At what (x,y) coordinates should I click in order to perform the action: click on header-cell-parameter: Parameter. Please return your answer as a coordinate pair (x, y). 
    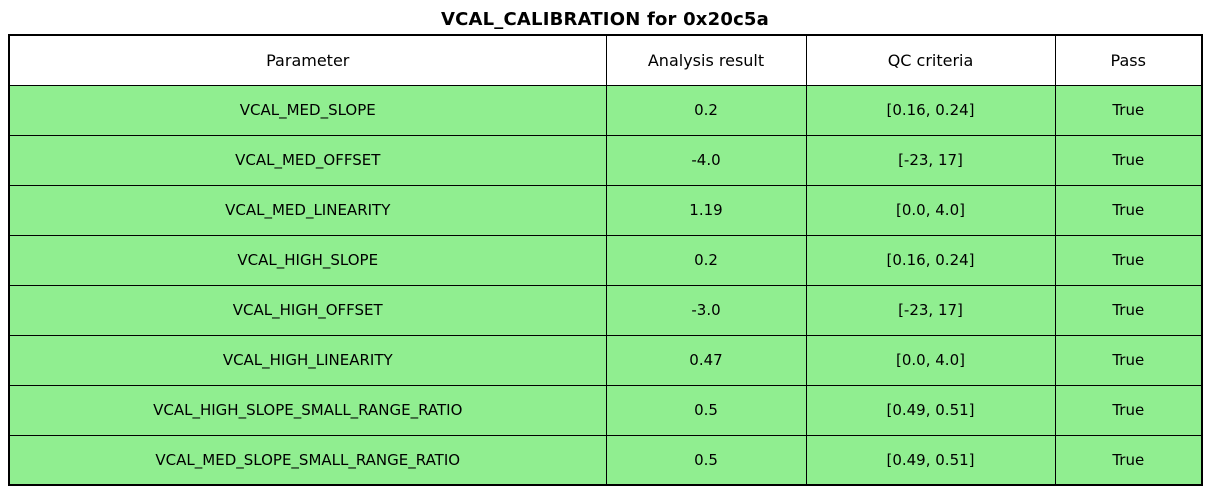
    Looking at the image, I should click on (307, 60).